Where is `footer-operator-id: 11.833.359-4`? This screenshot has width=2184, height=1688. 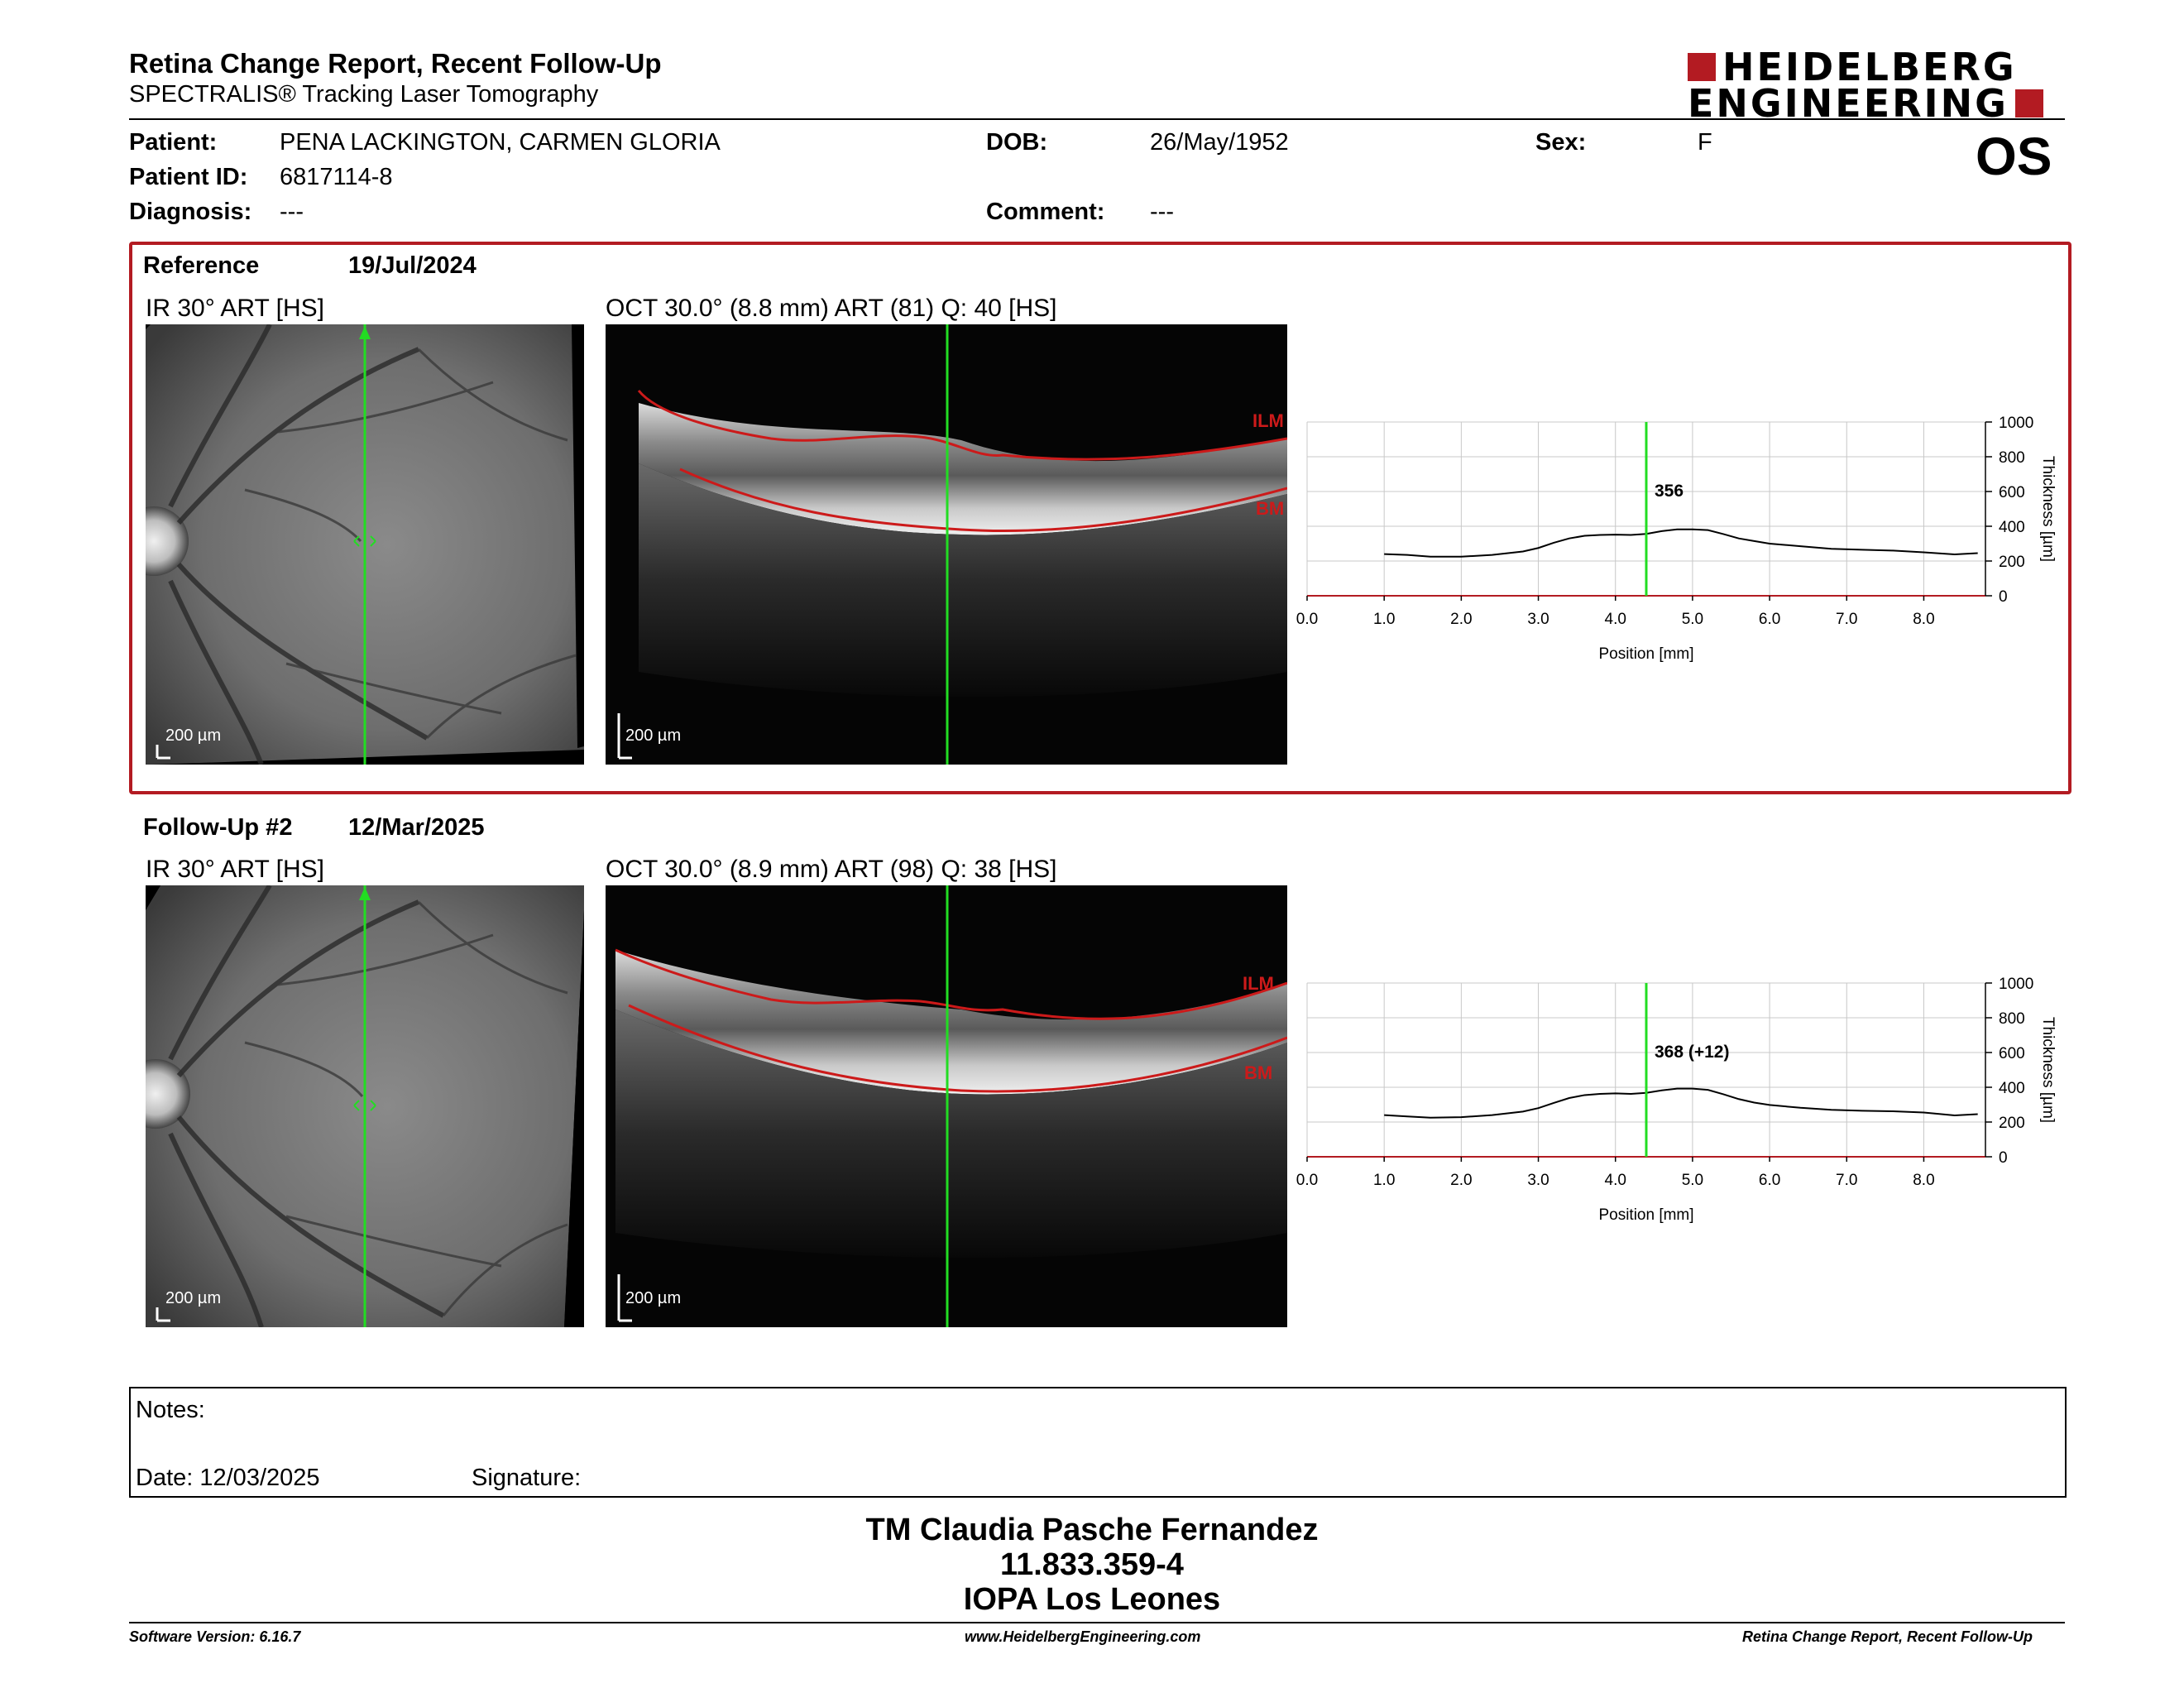 footer-operator-id: 11.833.359-4 is located at coordinates (1092, 1564).